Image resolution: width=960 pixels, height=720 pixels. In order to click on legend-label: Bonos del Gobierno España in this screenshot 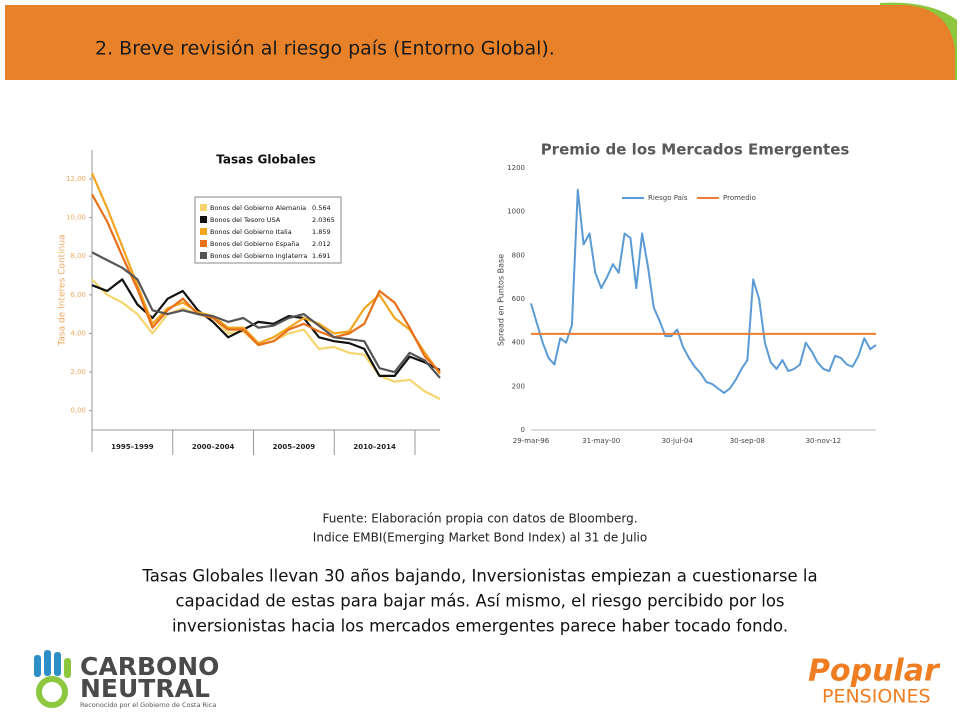, I will do `click(254, 244)`.